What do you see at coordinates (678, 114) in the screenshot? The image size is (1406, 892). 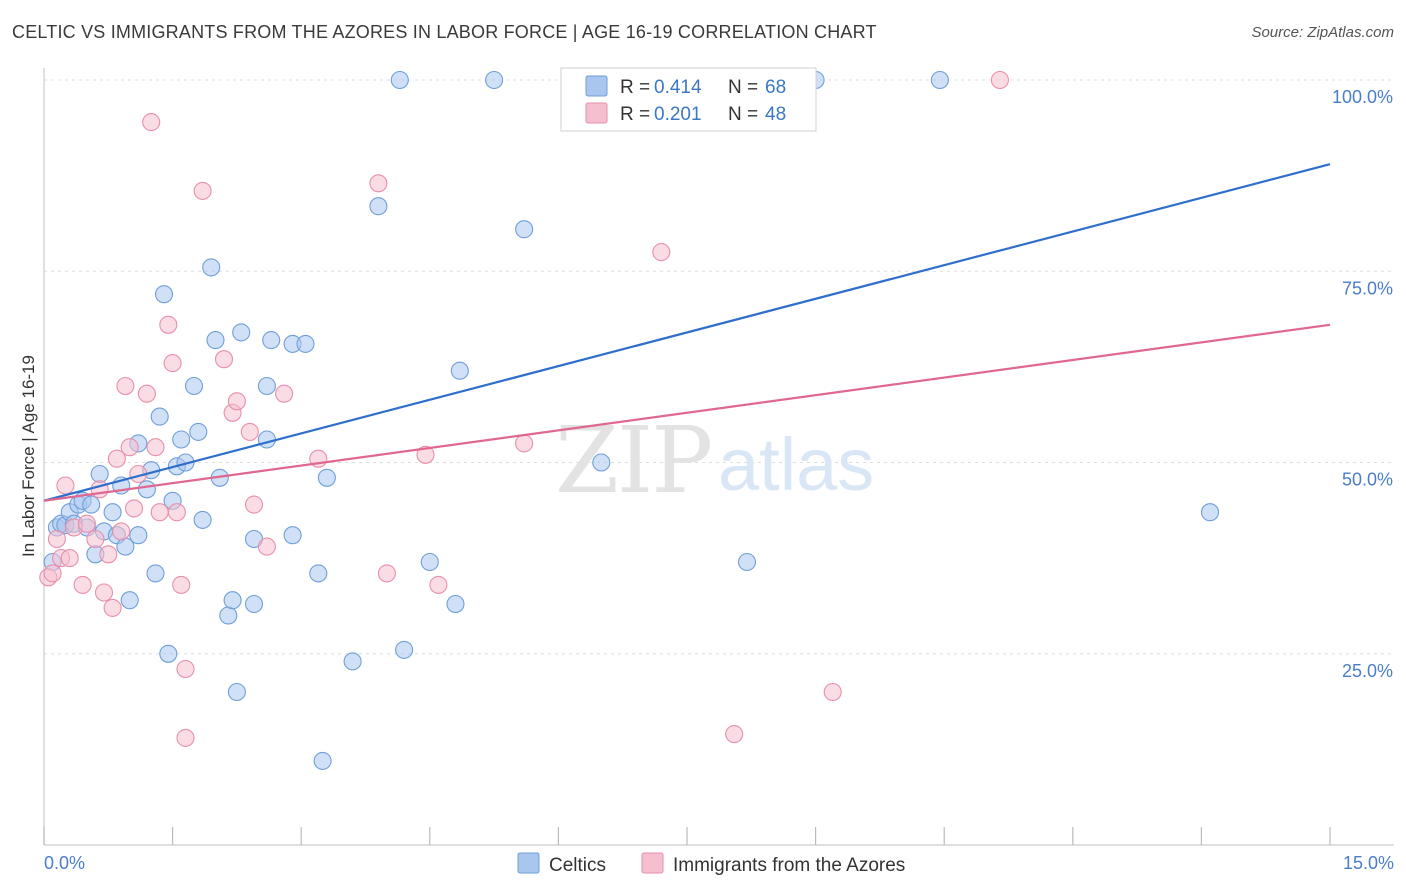 I see `legend-r-value-azores: 0.201` at bounding box center [678, 114].